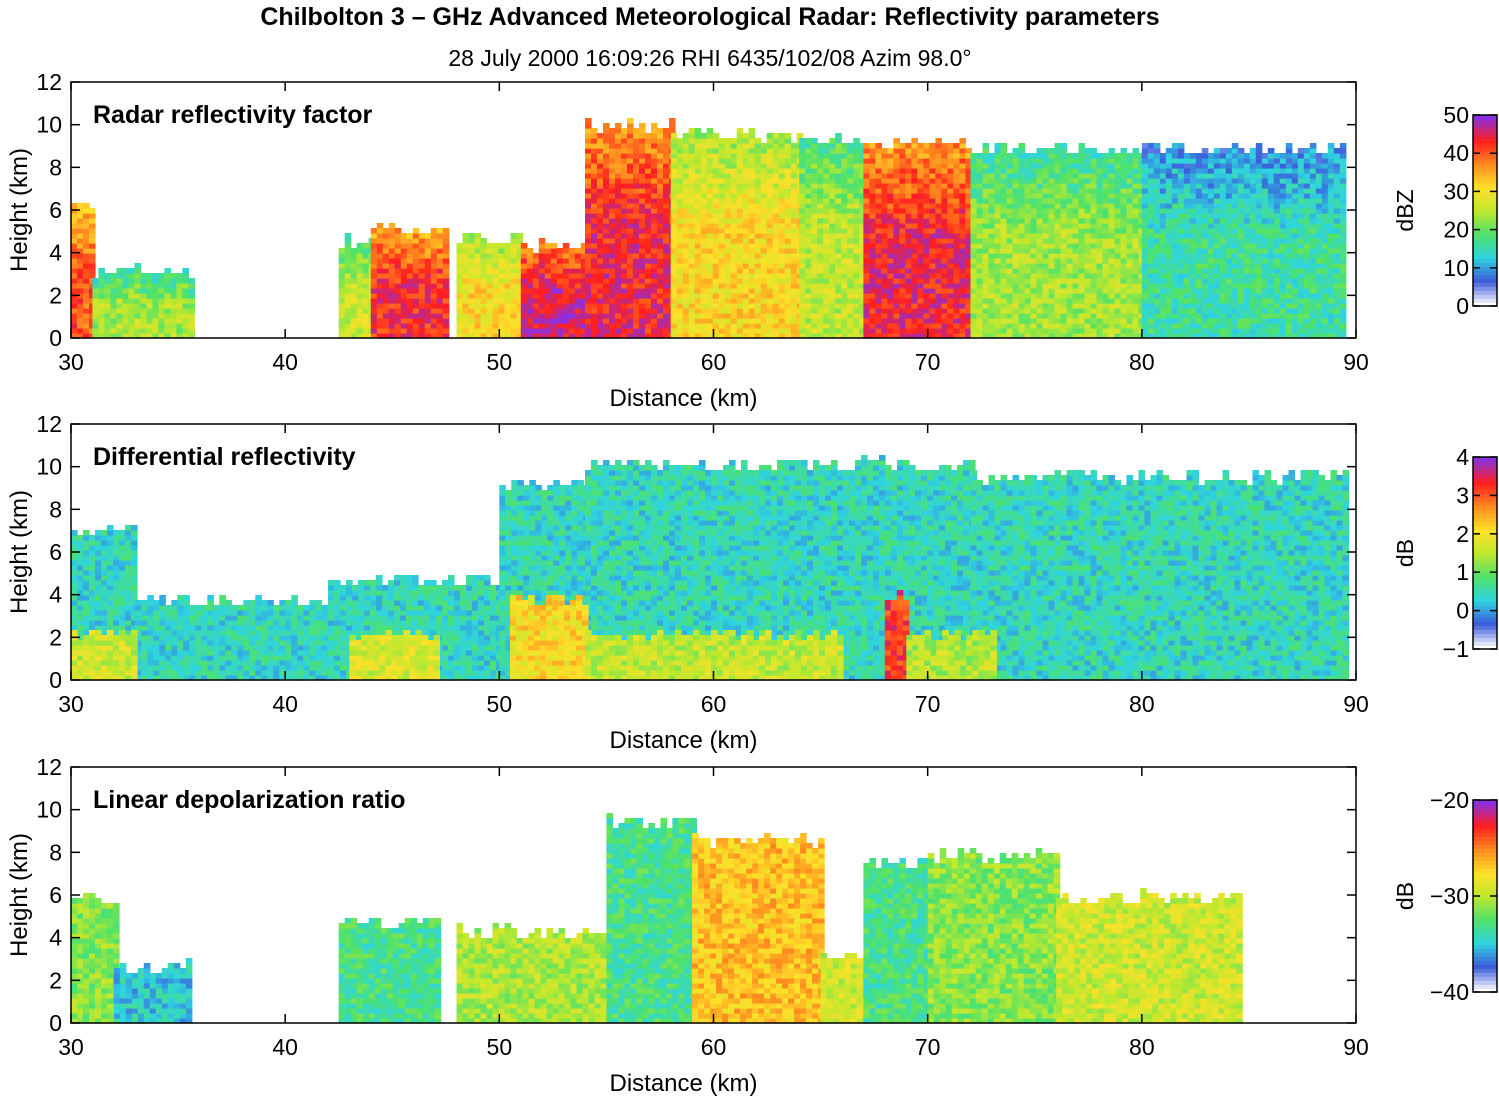 Image resolution: width=1499 pixels, height=1102 pixels. I want to click on colorbar-tick-label: −20, so click(1449, 800).